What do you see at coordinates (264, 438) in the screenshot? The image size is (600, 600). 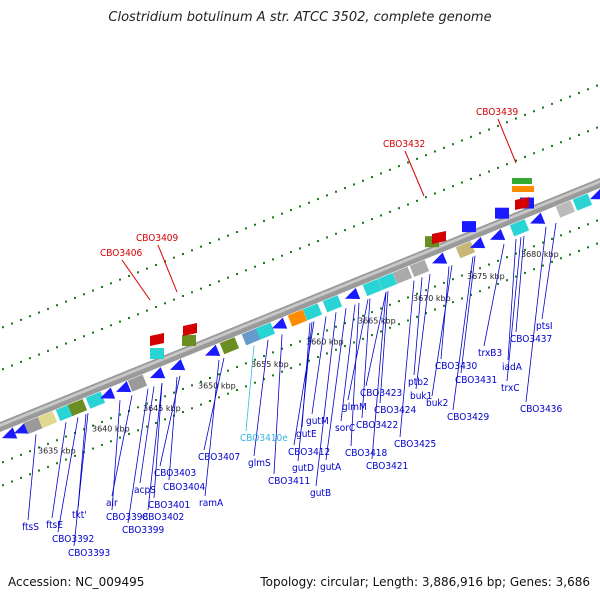 I see `gene-label: CBO3410e` at bounding box center [264, 438].